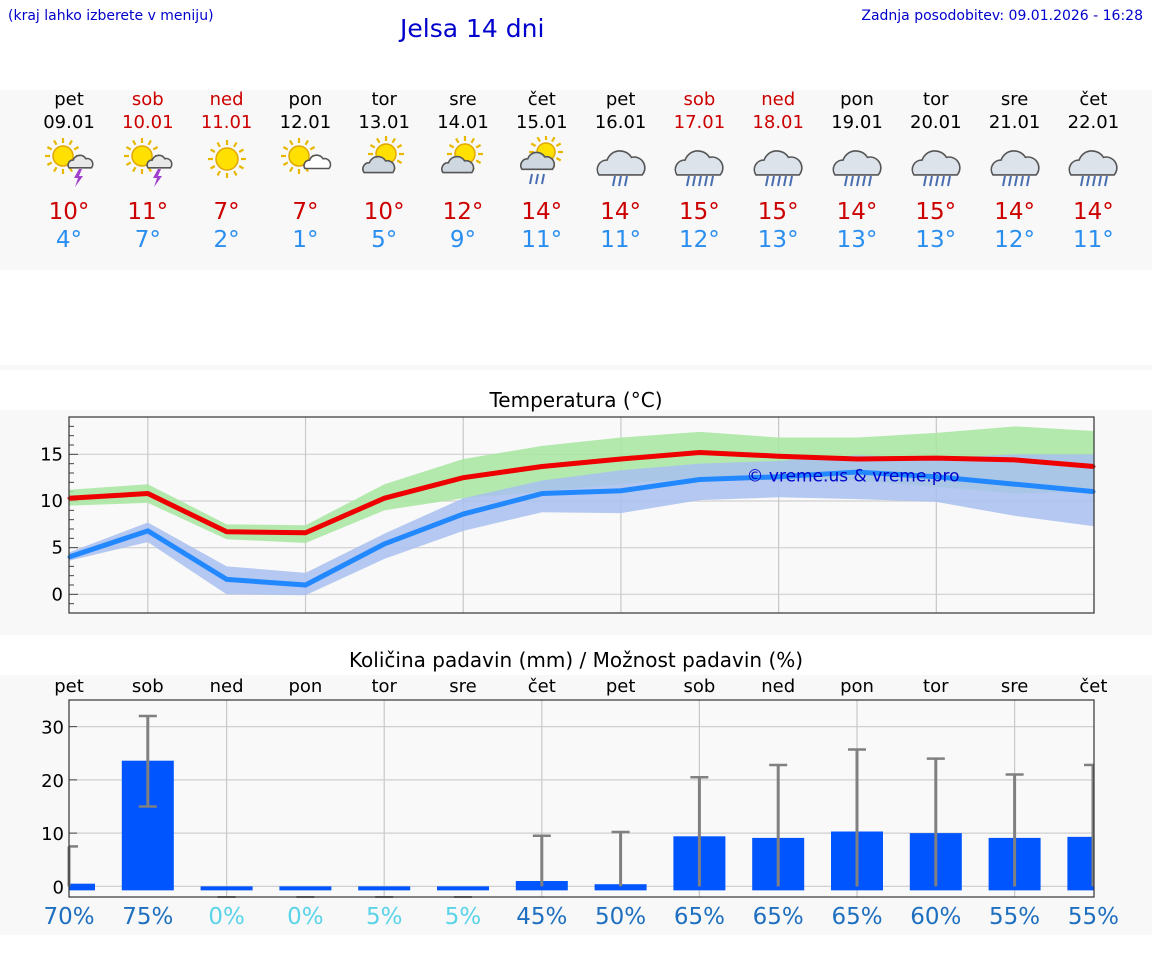 The image size is (1152, 975). I want to click on y-tick-label: 30, so click(52, 728).